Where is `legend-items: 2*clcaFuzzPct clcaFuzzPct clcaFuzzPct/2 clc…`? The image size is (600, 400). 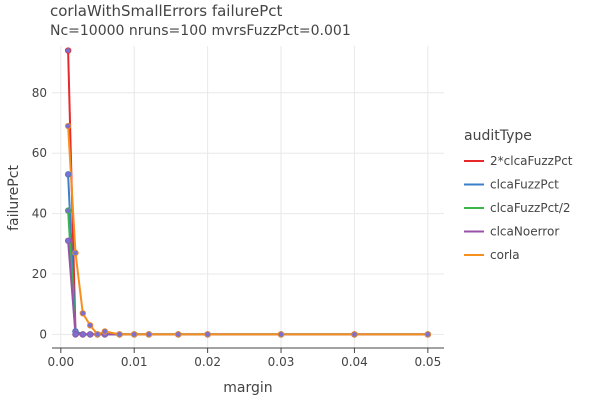
legend-items: 2*clcaFuzzPct clcaFuzzPct clcaFuzzPct/2 clc… is located at coordinates (518, 208).